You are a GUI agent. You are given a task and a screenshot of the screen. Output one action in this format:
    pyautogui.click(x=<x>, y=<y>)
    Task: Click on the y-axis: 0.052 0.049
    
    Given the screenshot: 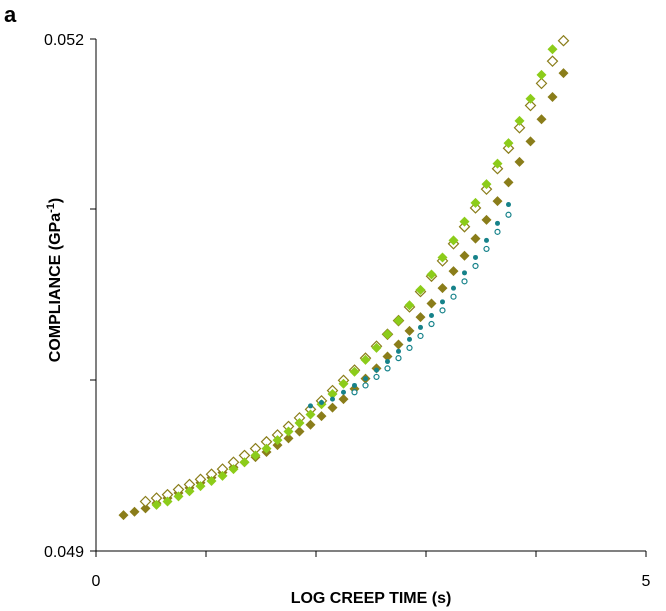 What is the action you would take?
    pyautogui.click(x=70, y=296)
    